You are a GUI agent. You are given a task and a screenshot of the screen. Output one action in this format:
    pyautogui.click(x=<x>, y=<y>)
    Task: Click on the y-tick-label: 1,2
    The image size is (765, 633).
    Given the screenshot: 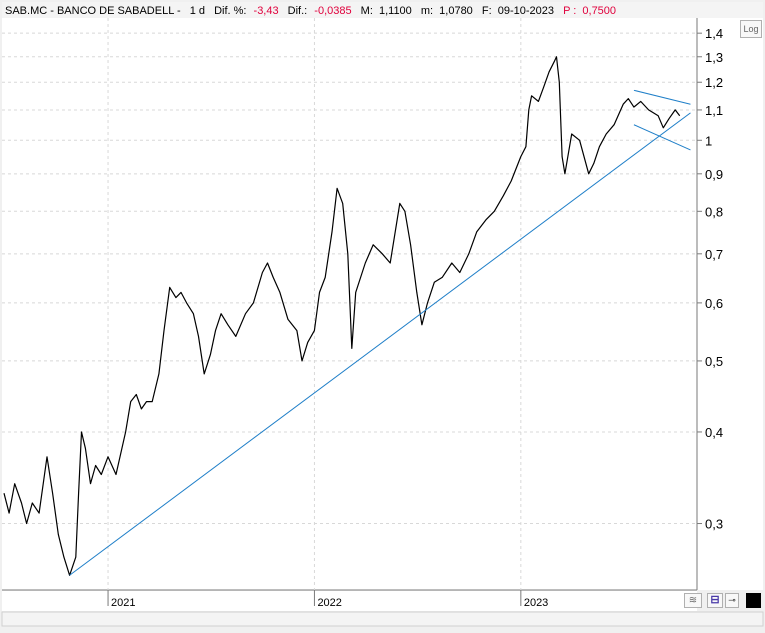 What is the action you would take?
    pyautogui.click(x=714, y=82)
    